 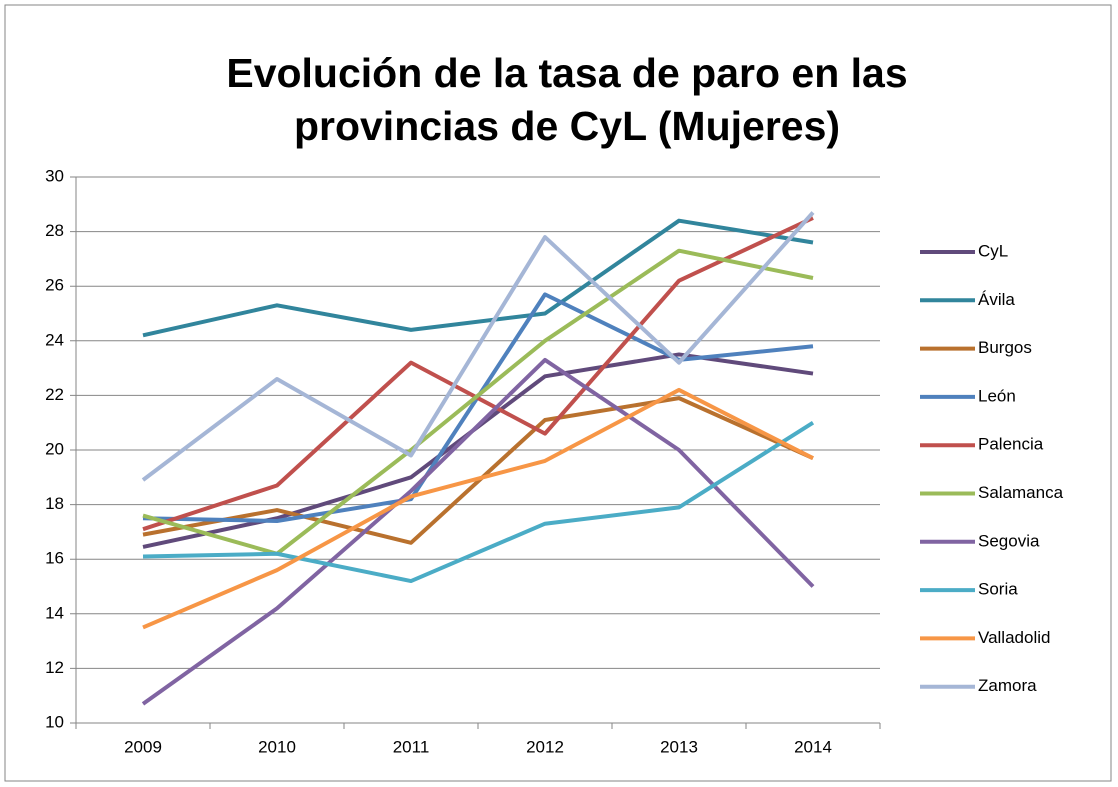 I want to click on x-tick-label: 2011, so click(x=411, y=746).